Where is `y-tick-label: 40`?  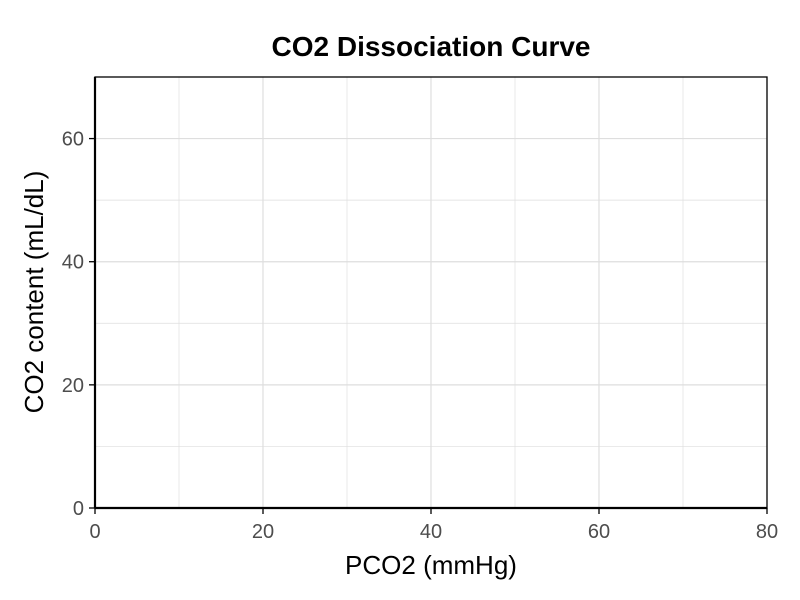
y-tick-label: 40 is located at coordinates (73, 263).